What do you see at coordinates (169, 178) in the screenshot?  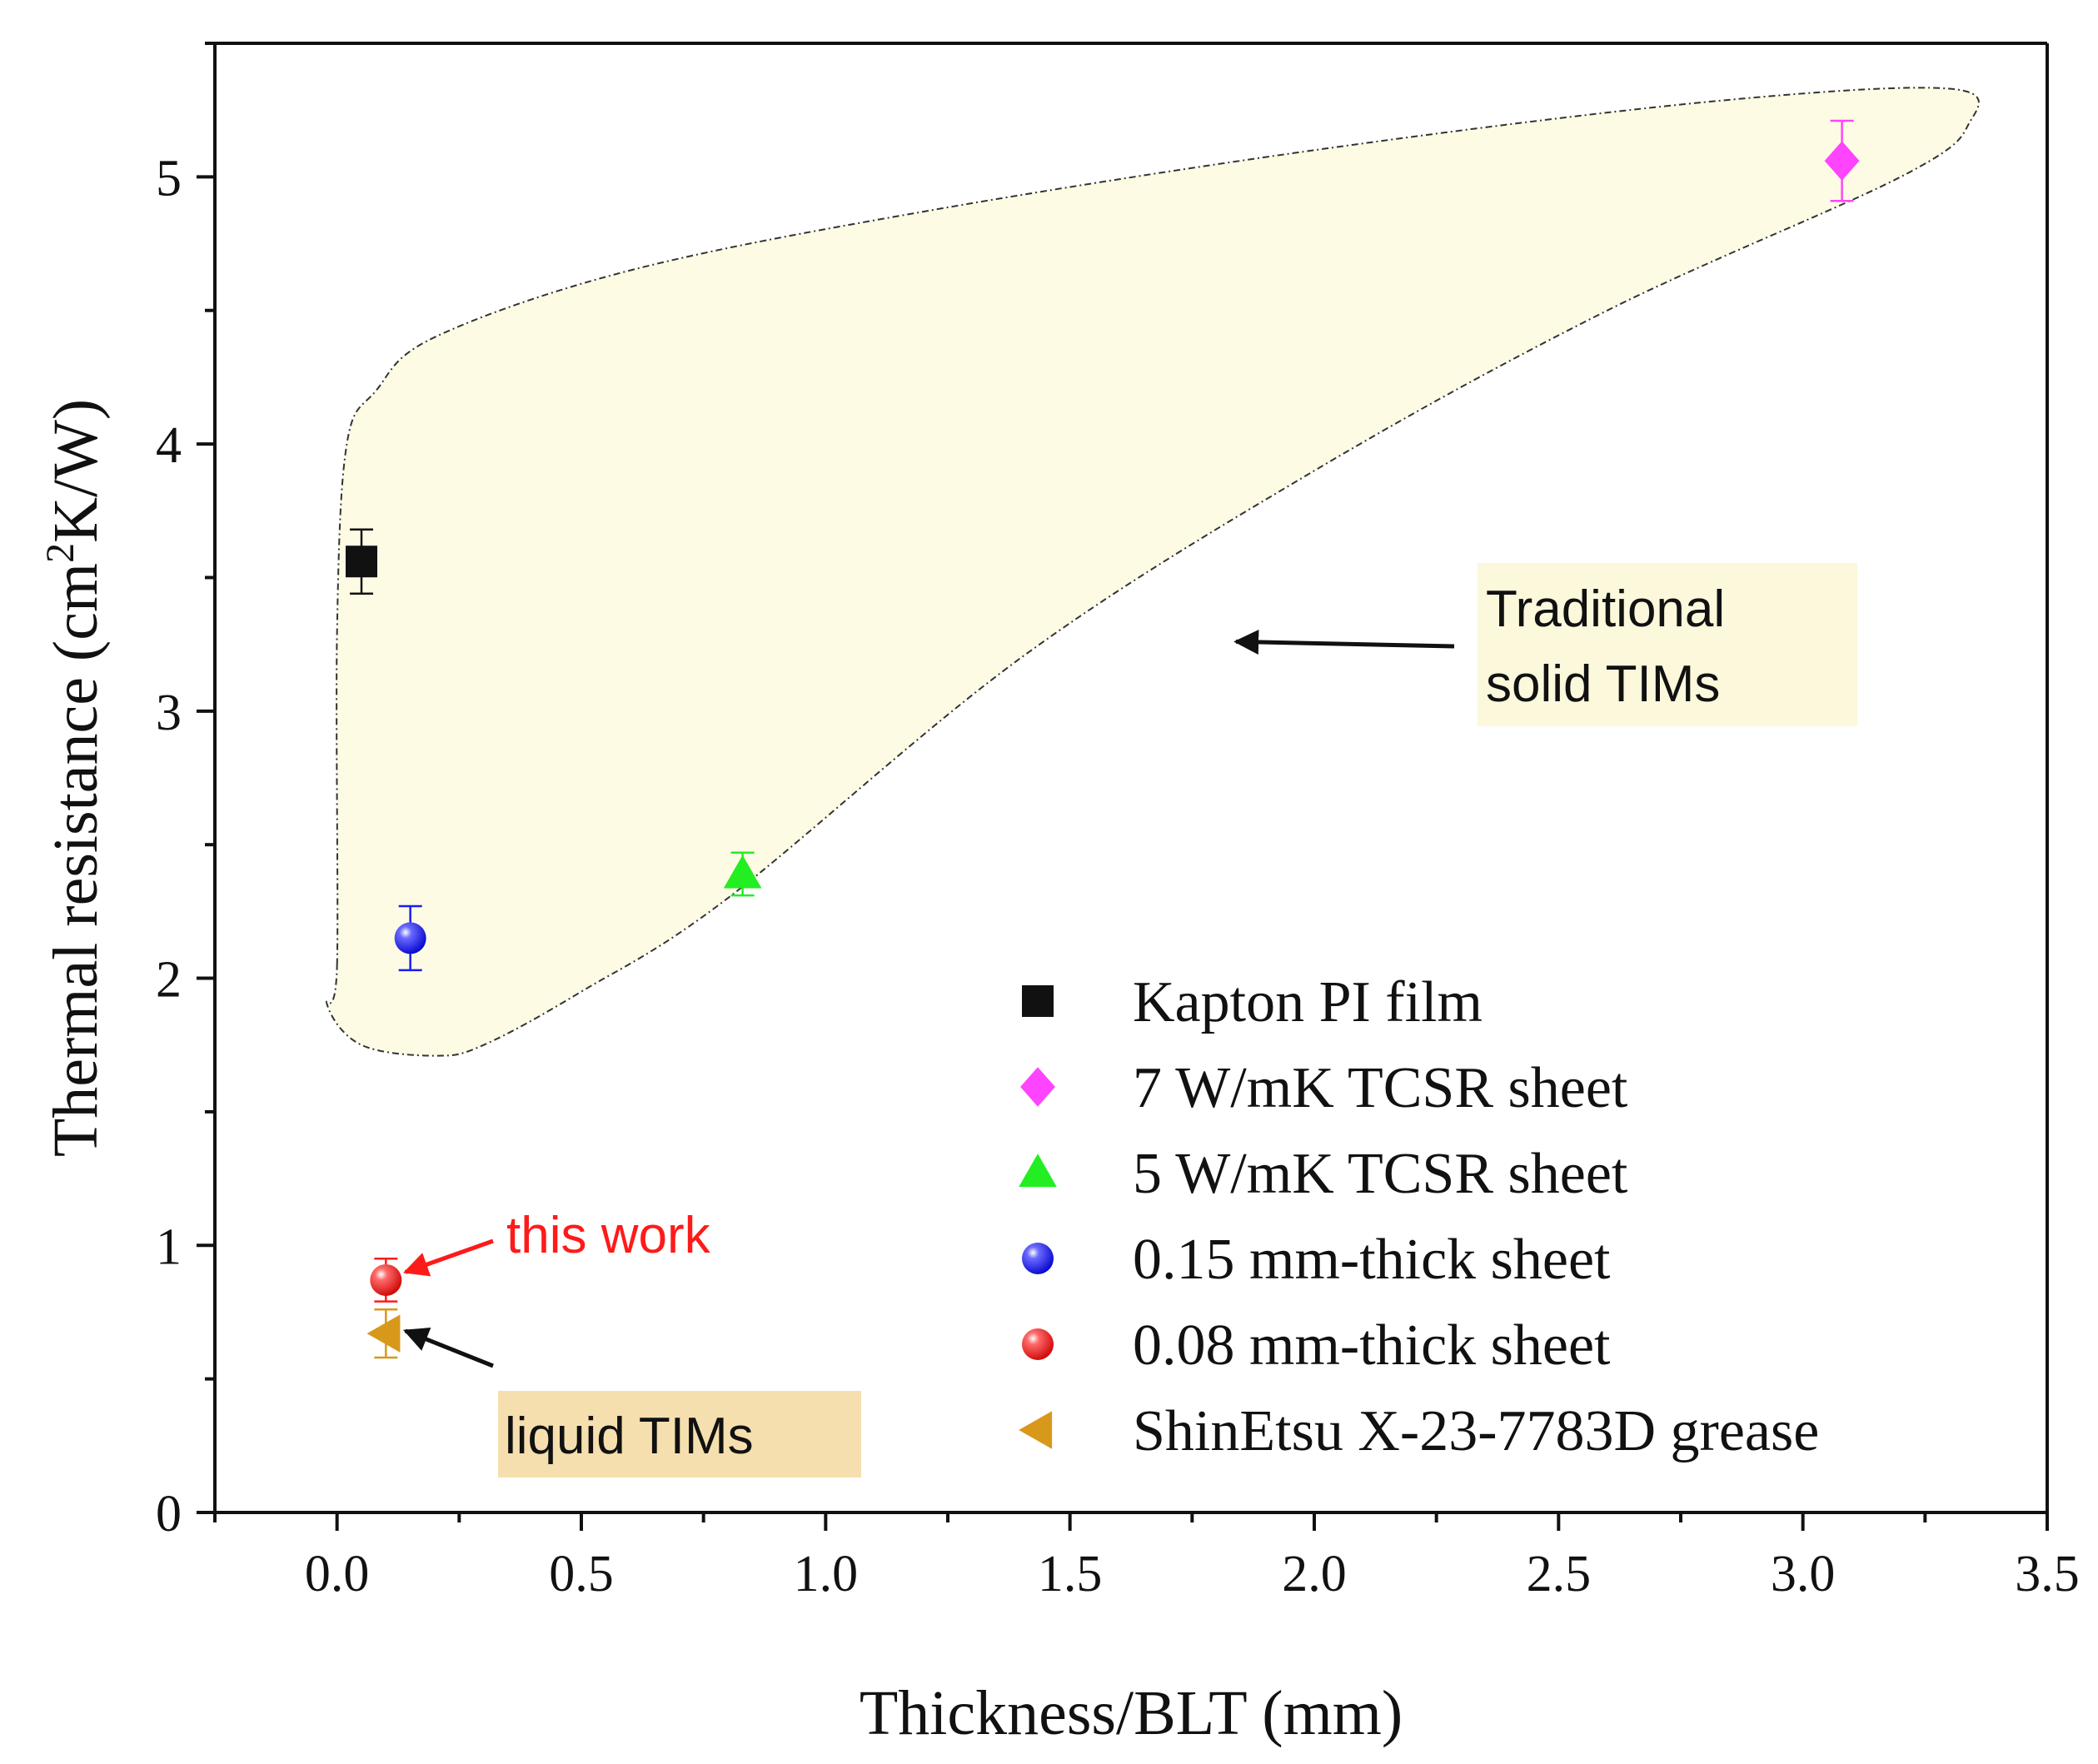 I see `y-tick-label: 5` at bounding box center [169, 178].